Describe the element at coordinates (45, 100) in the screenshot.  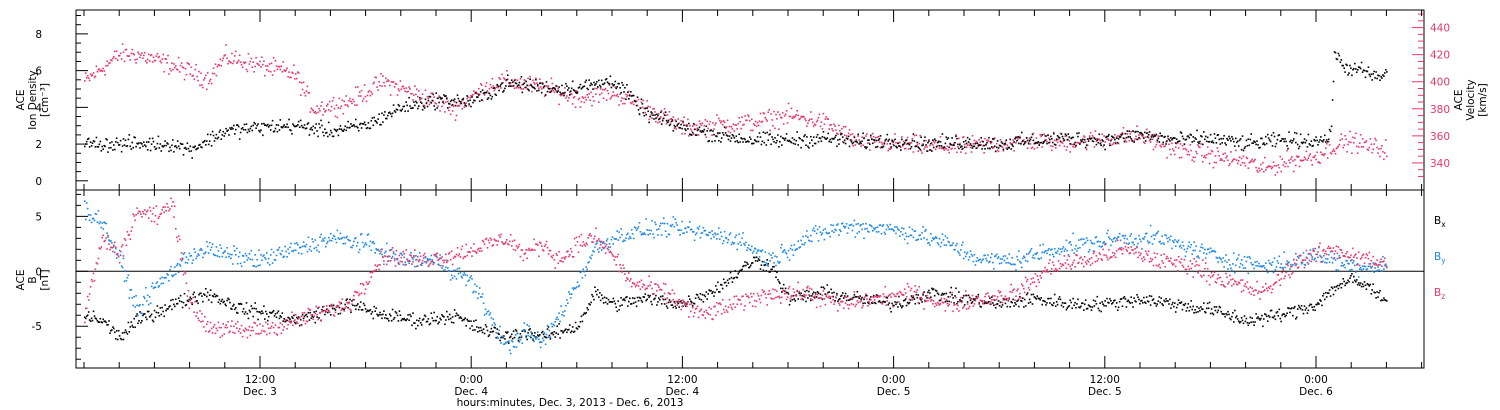
I see `density-axis-label: [cm⁻³]` at that location.